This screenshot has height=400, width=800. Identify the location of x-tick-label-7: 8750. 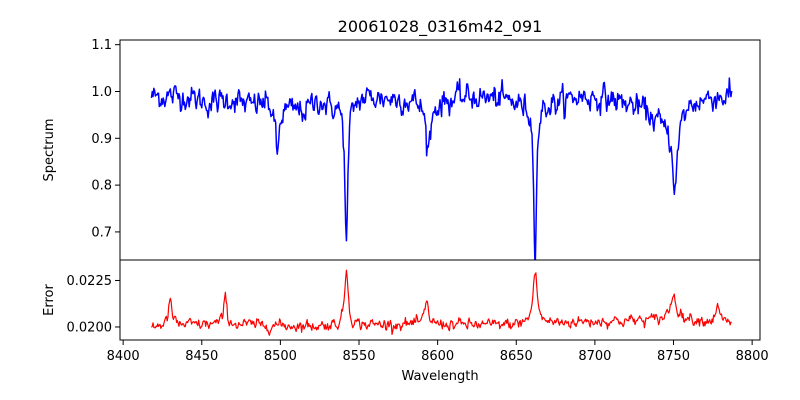
(673, 356).